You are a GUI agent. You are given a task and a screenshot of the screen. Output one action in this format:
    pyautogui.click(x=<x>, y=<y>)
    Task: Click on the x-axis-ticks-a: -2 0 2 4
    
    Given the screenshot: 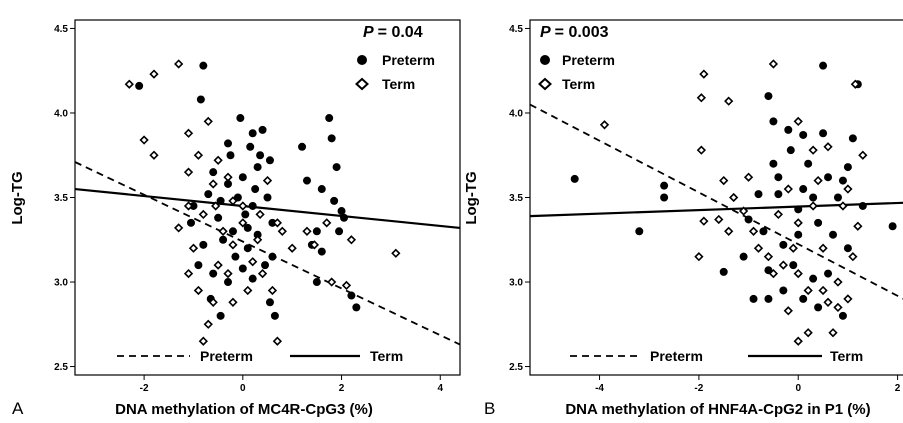 What is the action you would take?
    pyautogui.click(x=291, y=384)
    